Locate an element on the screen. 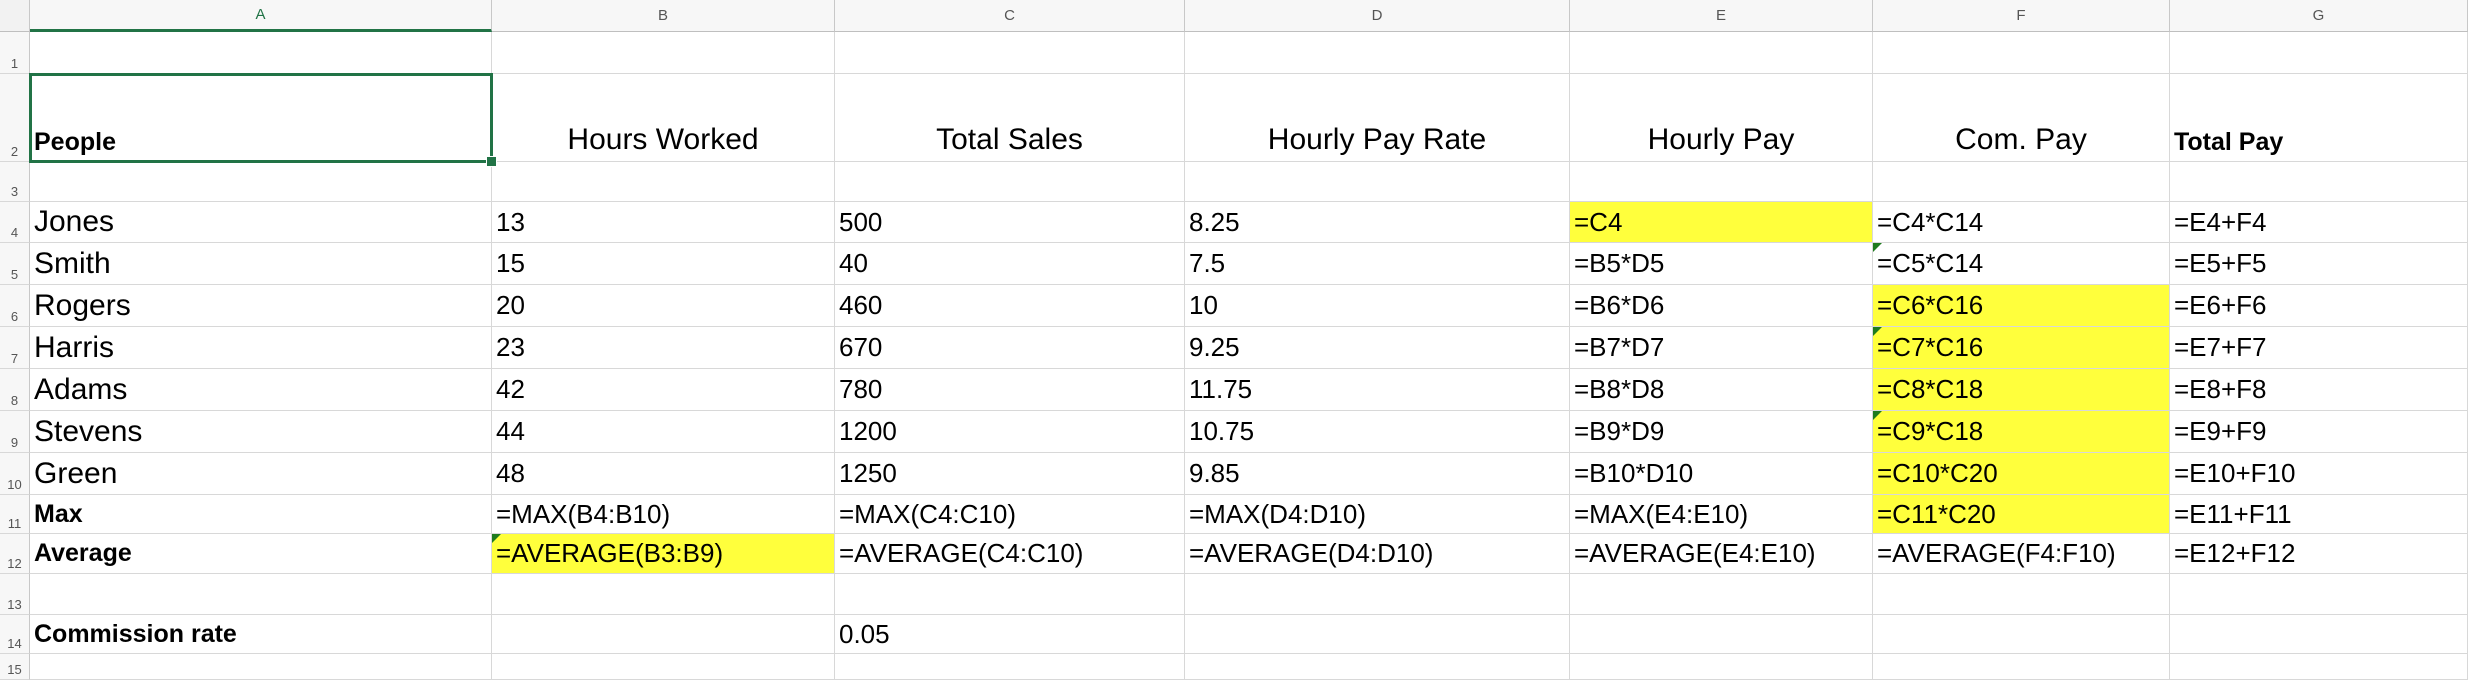  cell-d14 is located at coordinates (1377, 634).